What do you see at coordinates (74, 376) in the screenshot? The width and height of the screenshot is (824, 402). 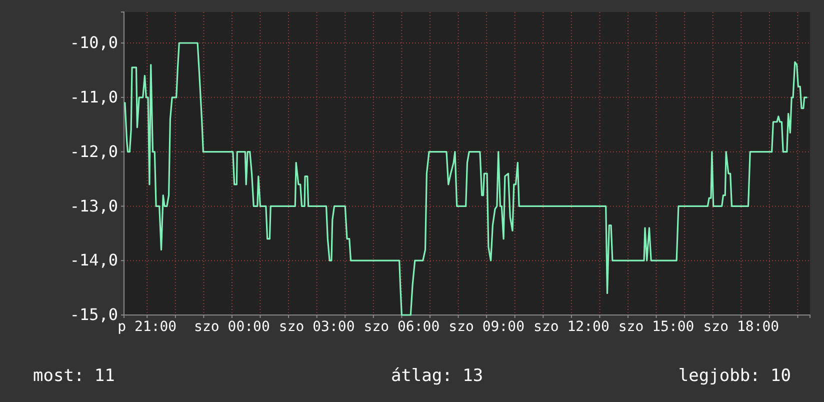 I see `text: most: 11` at bounding box center [74, 376].